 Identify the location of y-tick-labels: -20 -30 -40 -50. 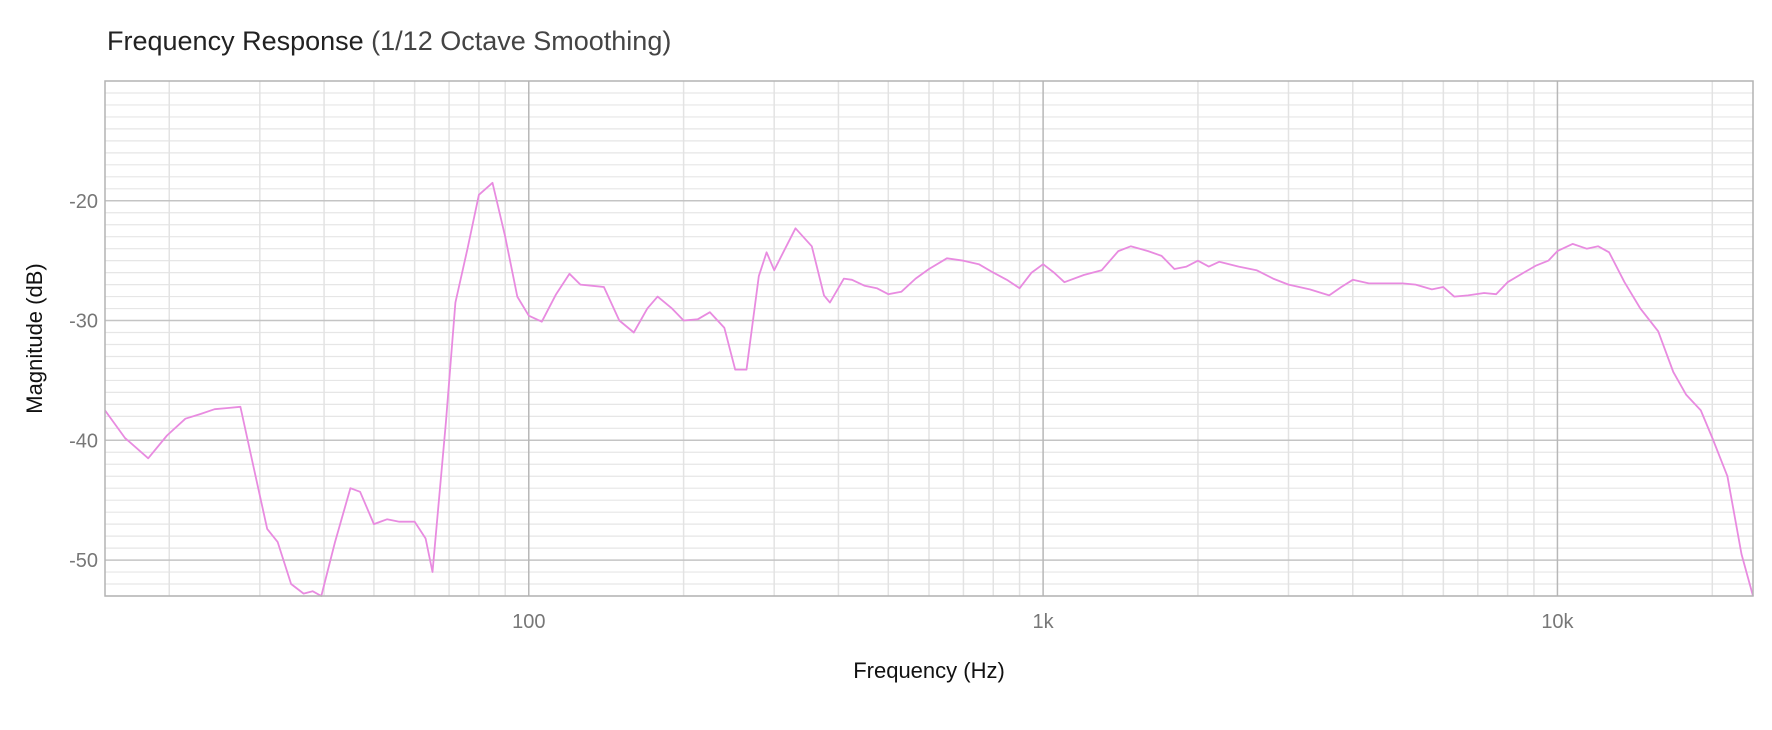
(83, 381).